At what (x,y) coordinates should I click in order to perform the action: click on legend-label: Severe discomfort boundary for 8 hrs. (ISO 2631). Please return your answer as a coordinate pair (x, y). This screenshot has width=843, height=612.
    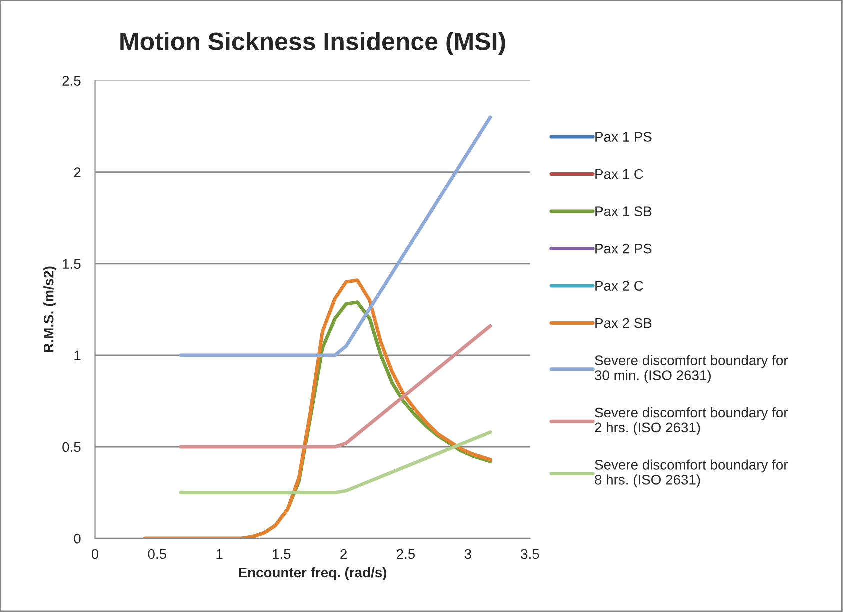
    Looking at the image, I should click on (691, 474).